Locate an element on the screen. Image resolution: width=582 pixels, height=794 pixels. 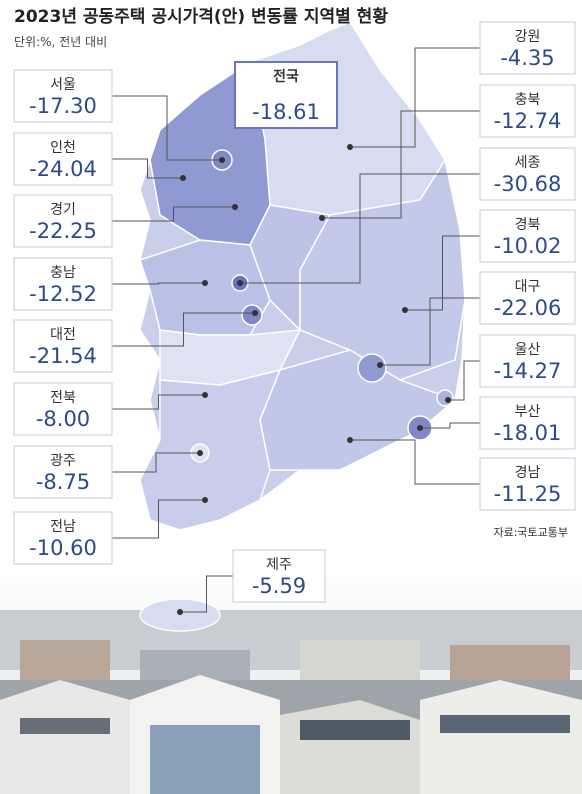
region-name: 강원 is located at coordinates (528, 37).